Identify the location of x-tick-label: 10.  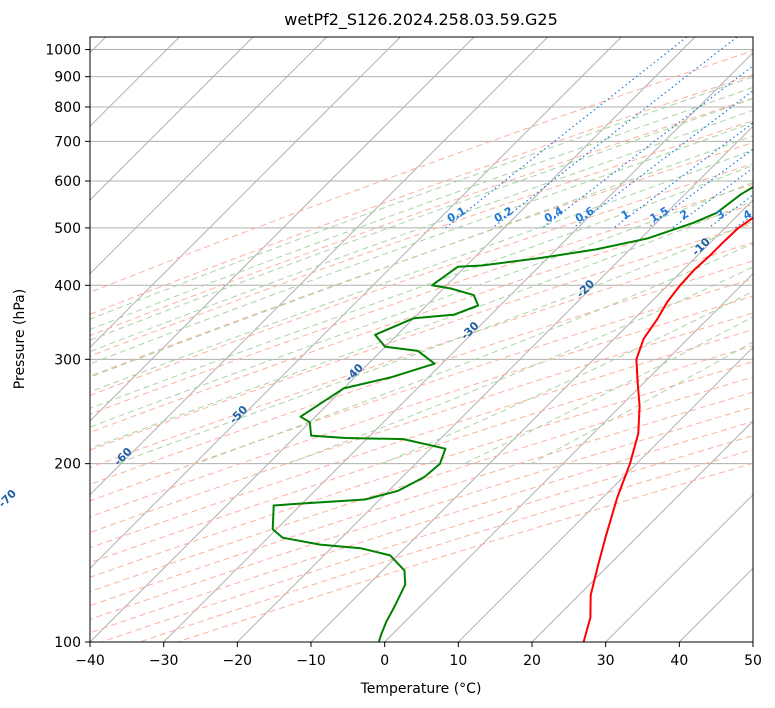
(458, 661).